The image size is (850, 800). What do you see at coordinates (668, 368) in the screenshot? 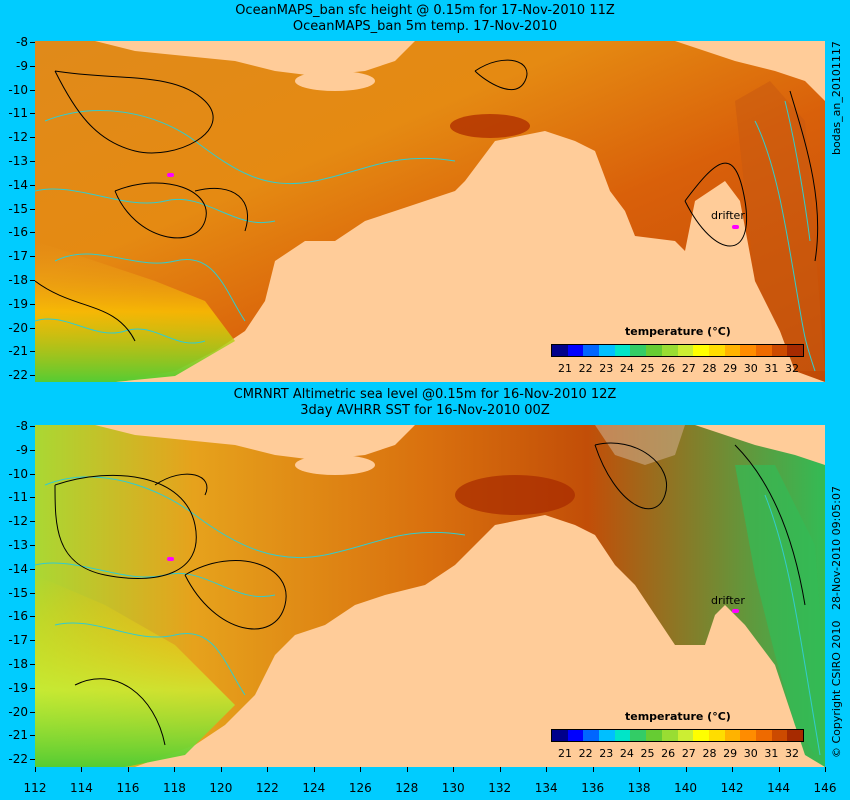
I see `legend-label: 26` at bounding box center [668, 368].